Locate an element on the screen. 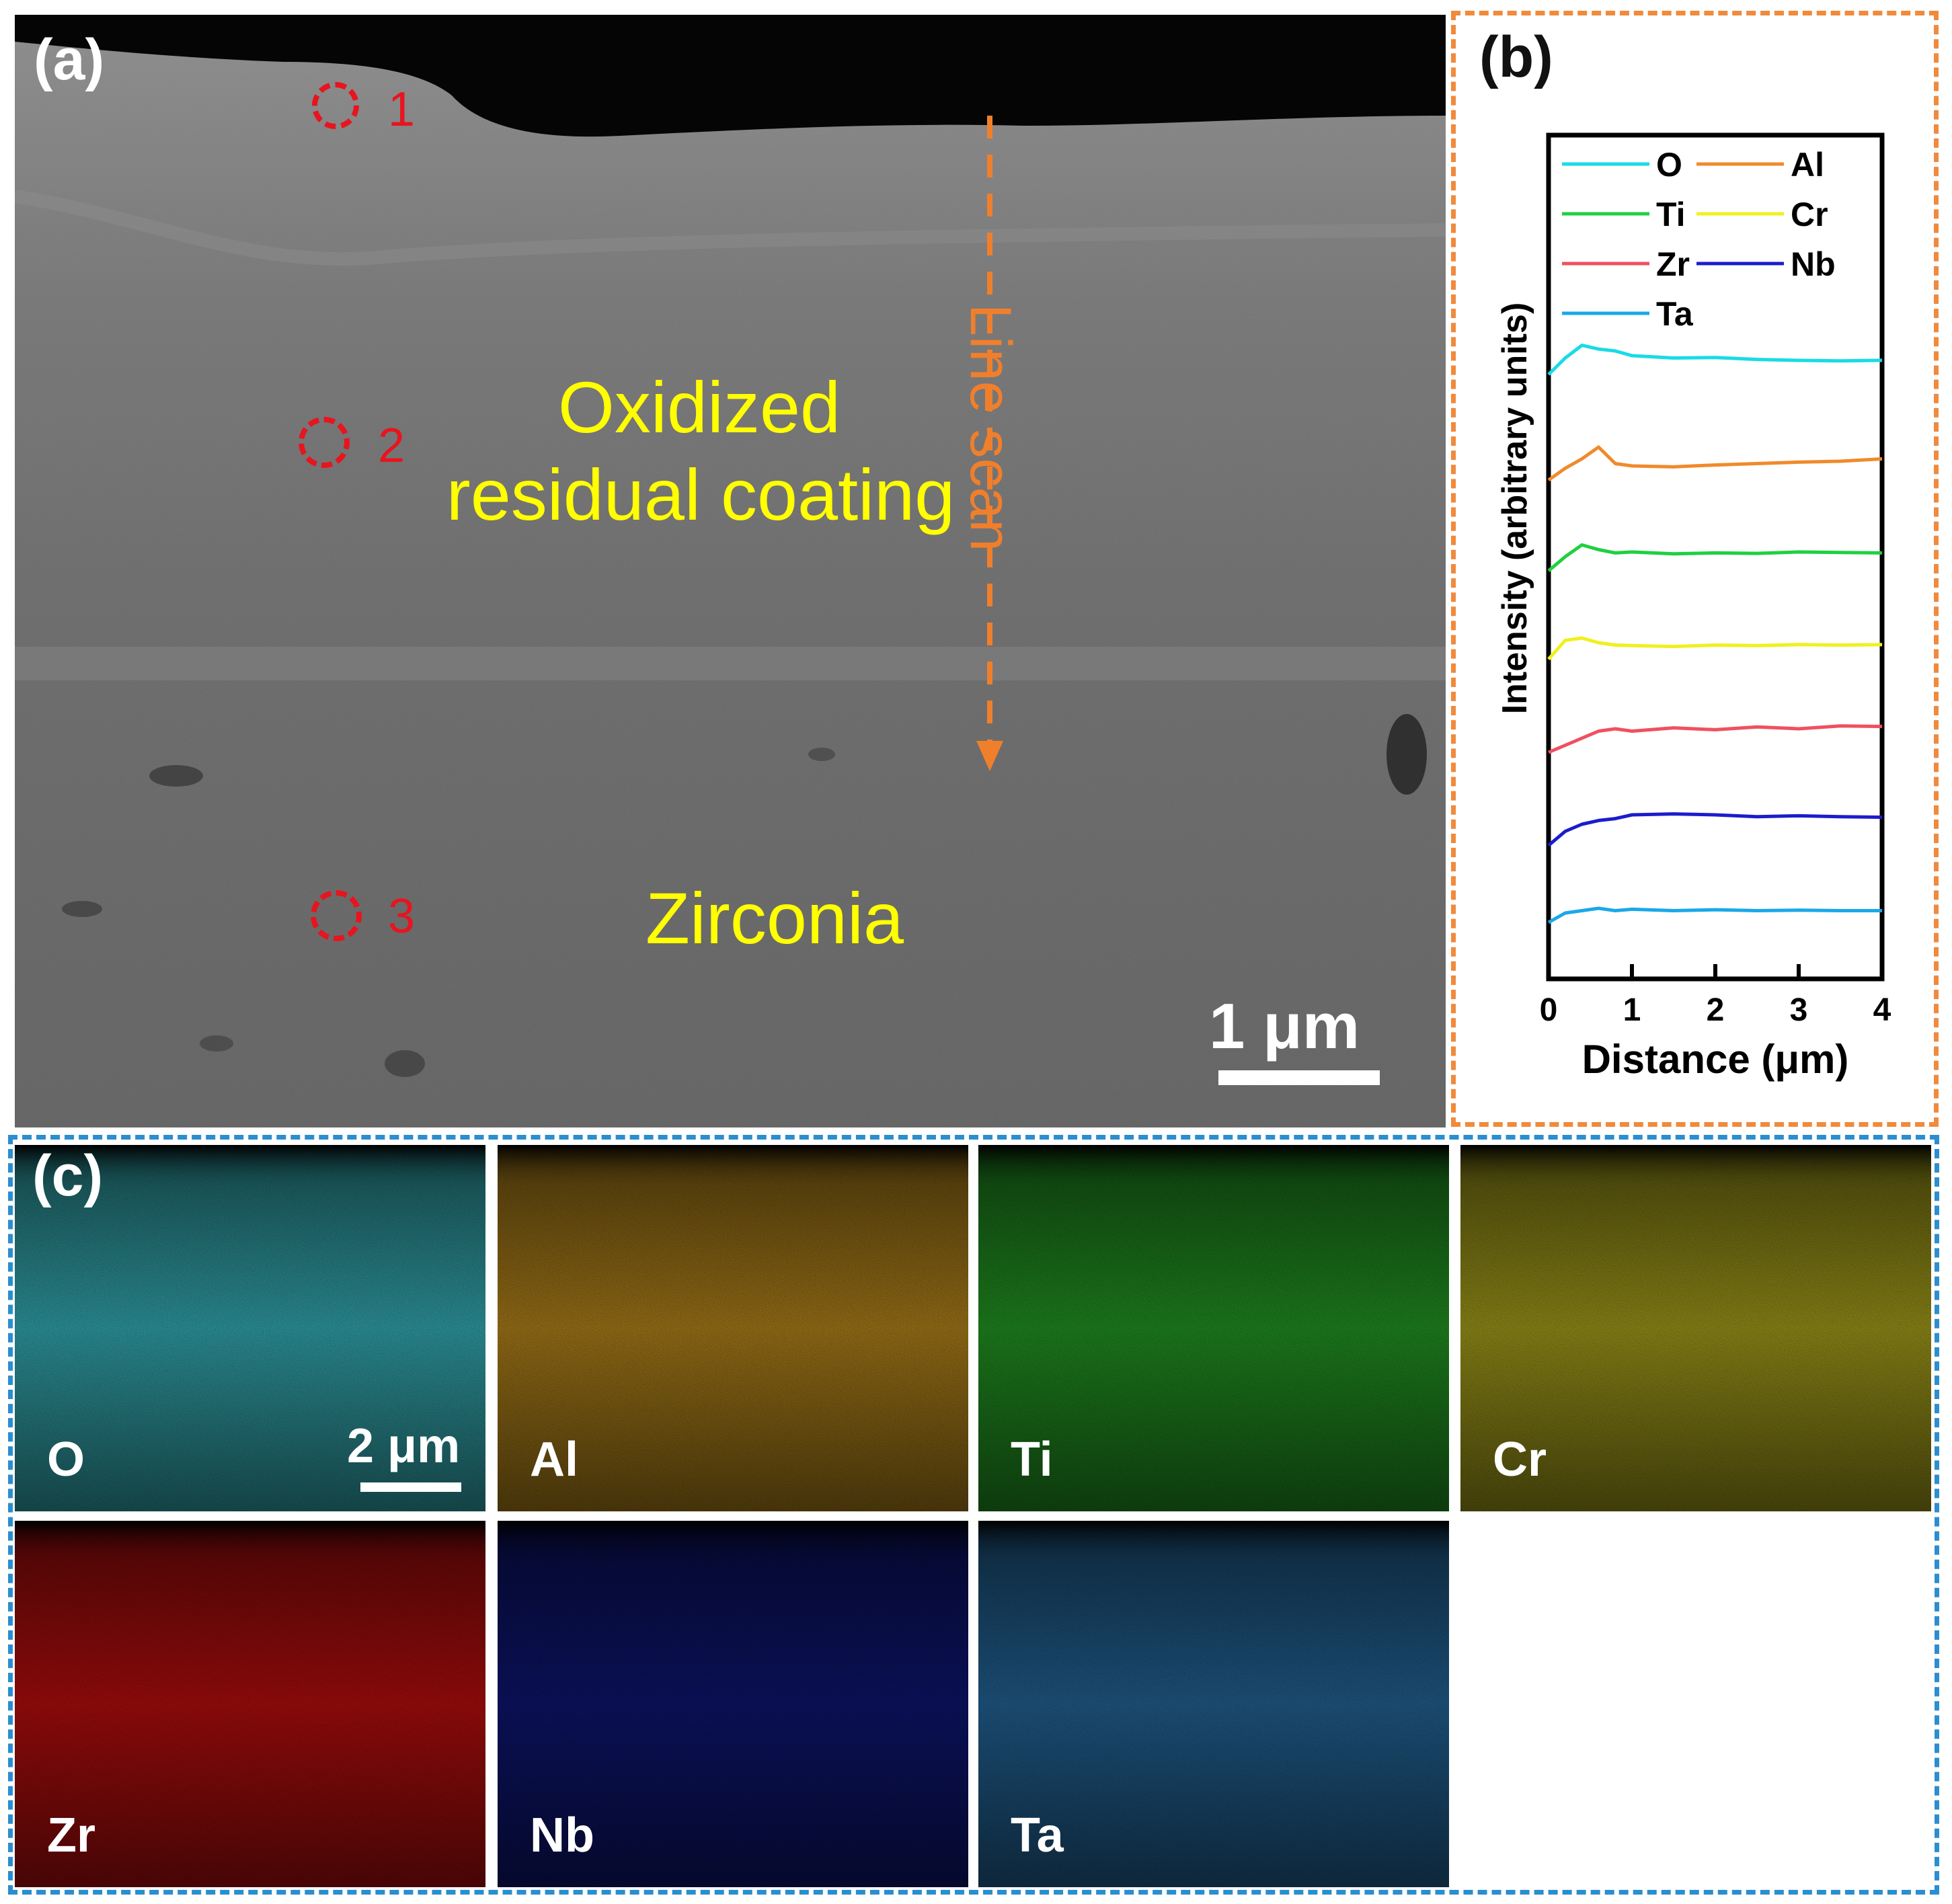 This screenshot has height=1904, width=1952. y-axis-label: Intensity (arbitrary units) is located at coordinates (1515, 509).